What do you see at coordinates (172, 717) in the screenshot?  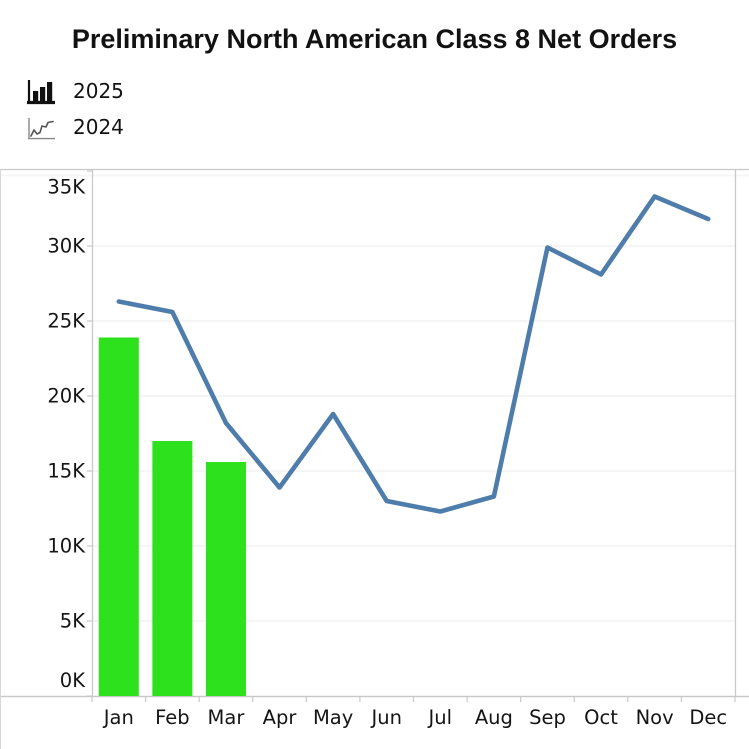 I see `x-tick-label: Feb` at bounding box center [172, 717].